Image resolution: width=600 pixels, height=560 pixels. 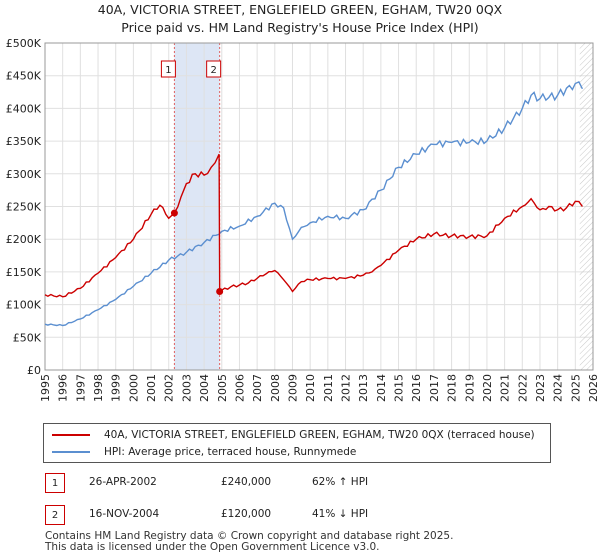 What do you see at coordinates (246, 482) in the screenshot?
I see `sale-price: £240,000` at bounding box center [246, 482].